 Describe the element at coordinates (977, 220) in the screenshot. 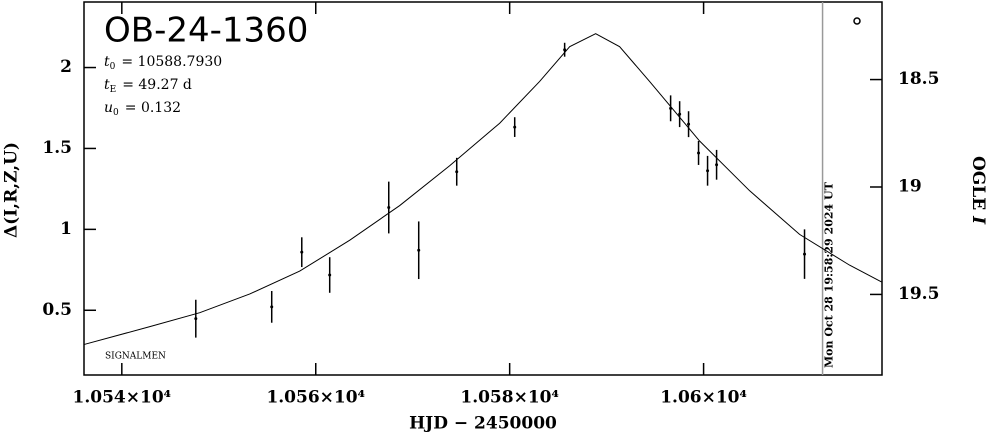

I see `y2-label-italic: I` at that location.